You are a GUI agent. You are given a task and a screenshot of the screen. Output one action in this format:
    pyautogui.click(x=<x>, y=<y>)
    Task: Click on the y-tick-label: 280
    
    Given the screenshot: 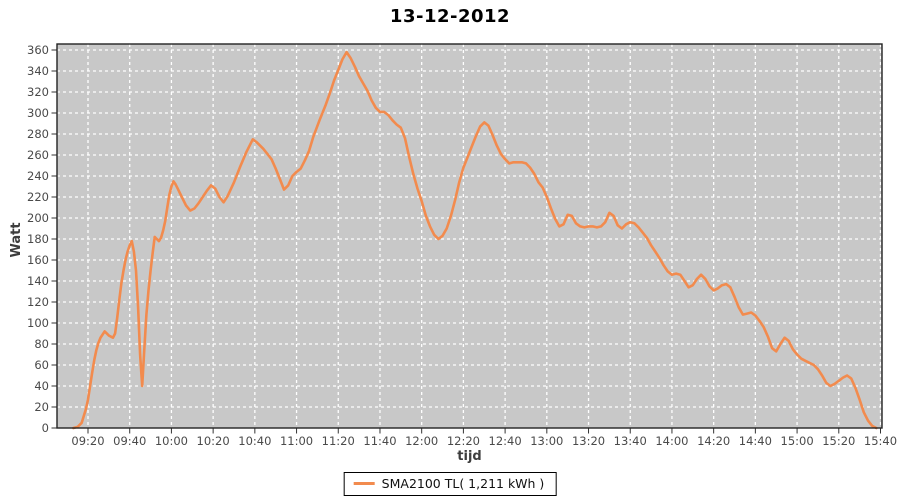 What is the action you would take?
    pyautogui.click(x=38, y=134)
    